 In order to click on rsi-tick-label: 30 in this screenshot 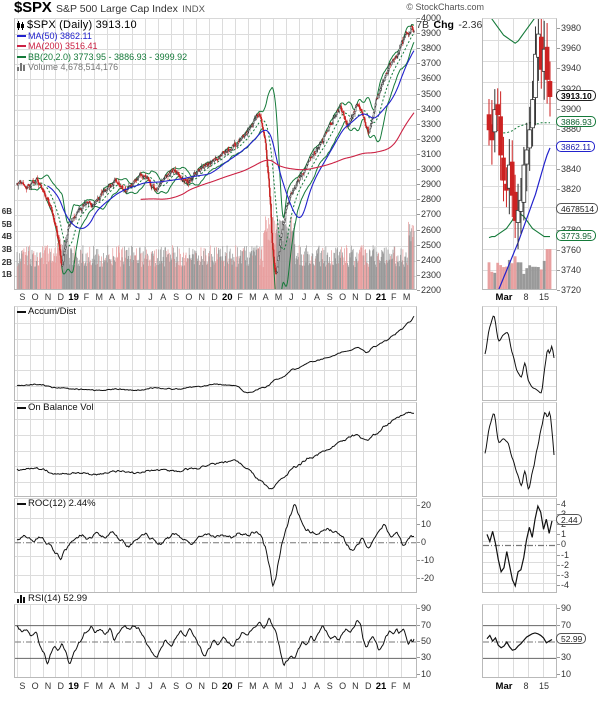, I will do `click(566, 657)`.